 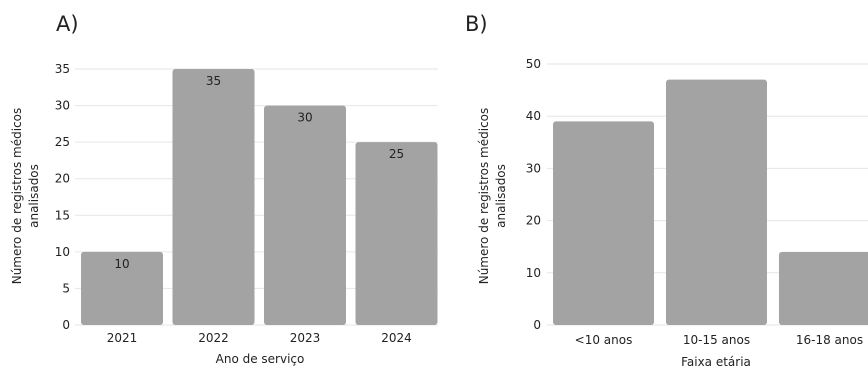 I want to click on panel-b-x-axis-title: Faixa etária, so click(x=716, y=362).